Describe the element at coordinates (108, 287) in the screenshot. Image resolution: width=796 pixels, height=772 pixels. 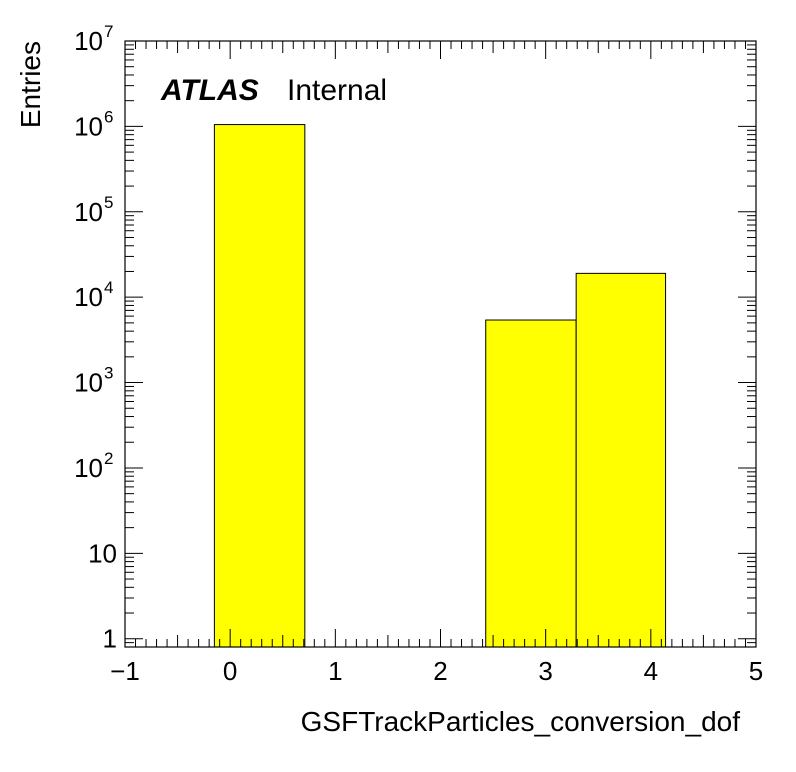
I see `y-tick-exponent: 4` at that location.